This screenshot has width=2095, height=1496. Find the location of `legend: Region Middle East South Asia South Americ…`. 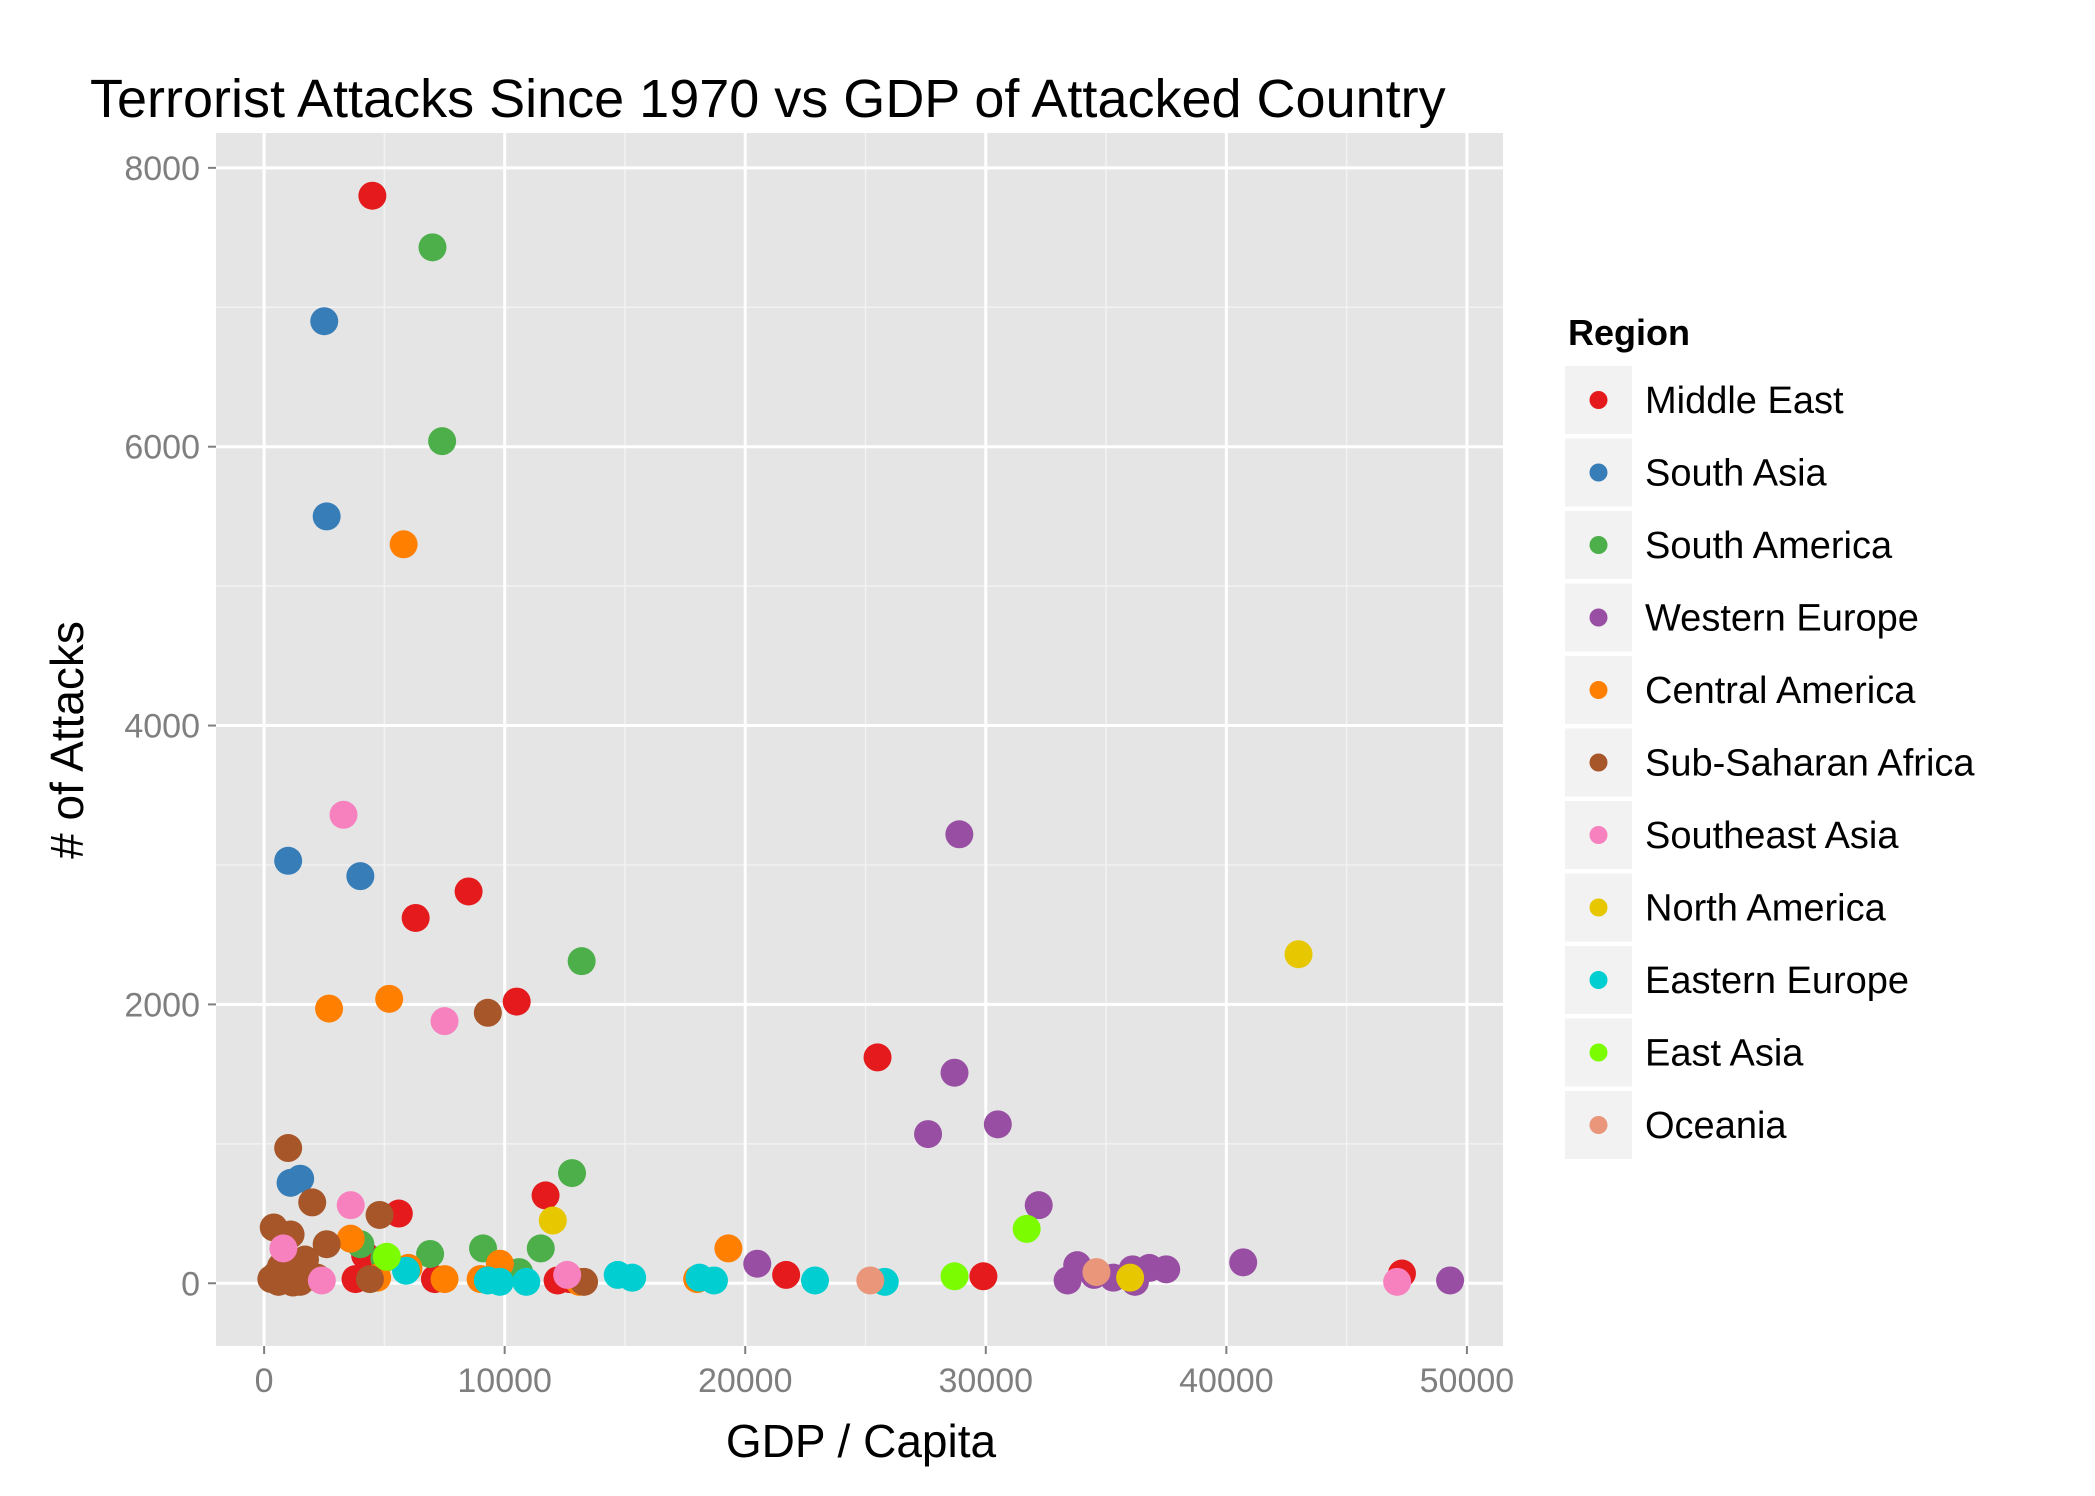

legend: Region Middle East South Asia South Americ… is located at coordinates (1770, 735).